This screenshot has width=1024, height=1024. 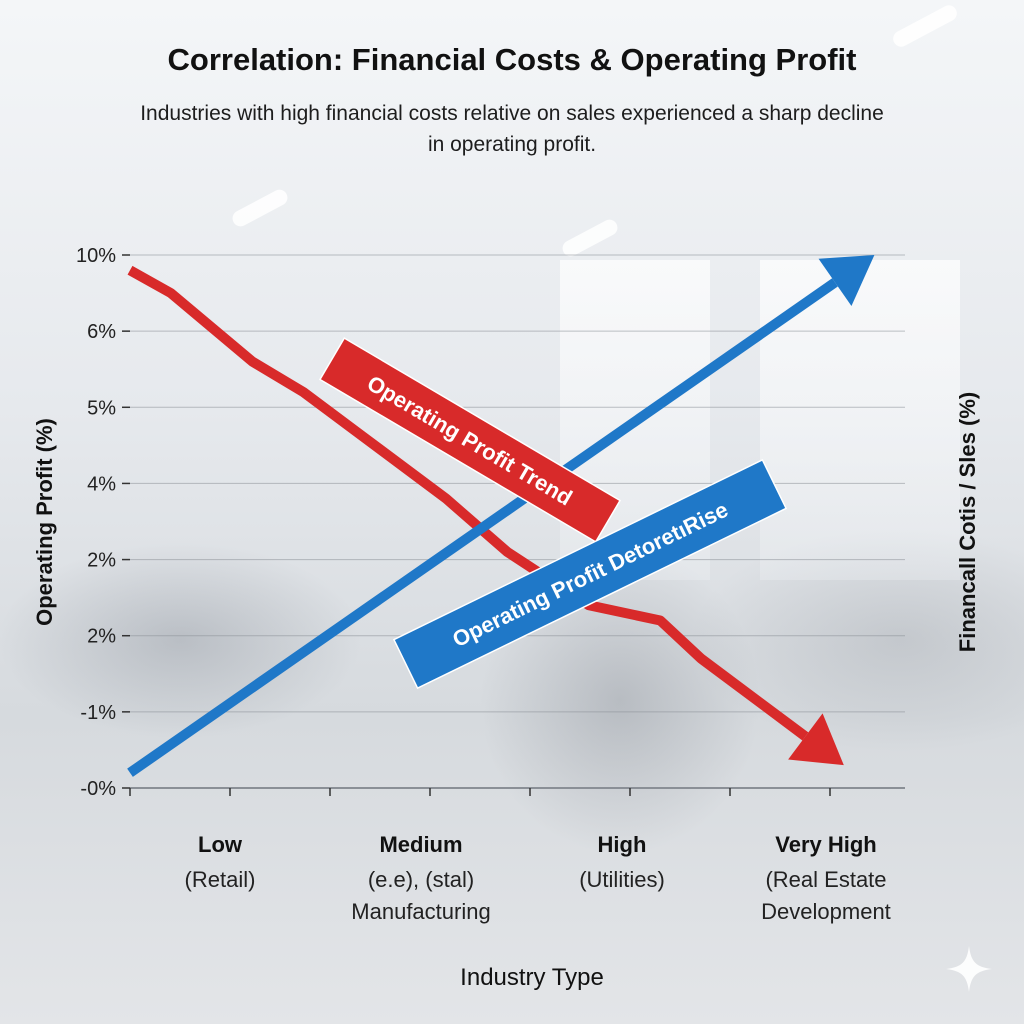 I want to click on y-tick-label: 10%, so click(x=96, y=256).